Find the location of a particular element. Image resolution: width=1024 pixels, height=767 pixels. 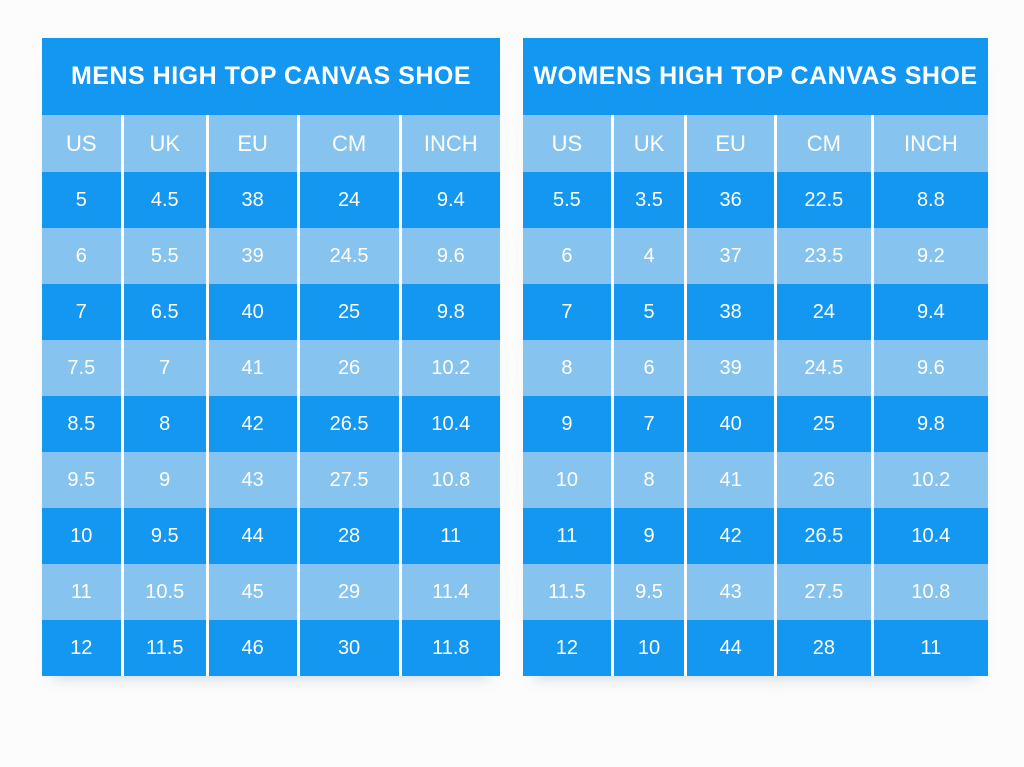

table-row: 7 6.5 40 25 9.8 is located at coordinates (271, 312).